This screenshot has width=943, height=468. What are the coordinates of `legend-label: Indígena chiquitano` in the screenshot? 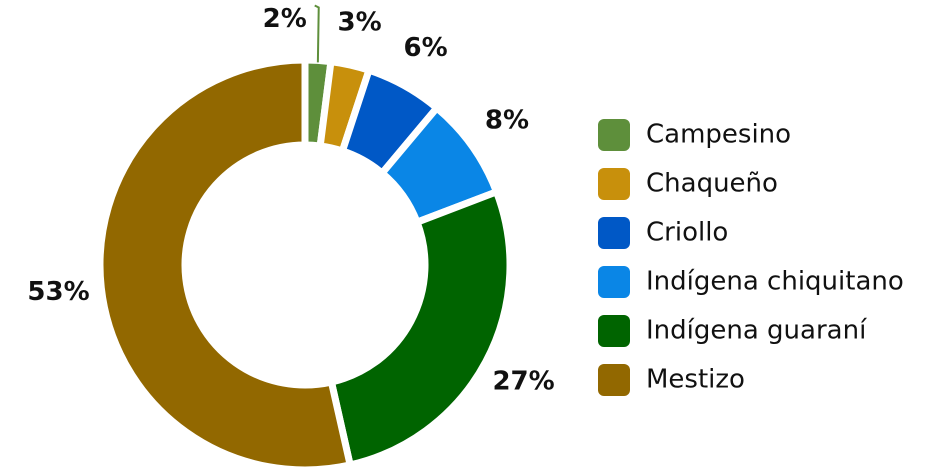 It's located at (775, 282).